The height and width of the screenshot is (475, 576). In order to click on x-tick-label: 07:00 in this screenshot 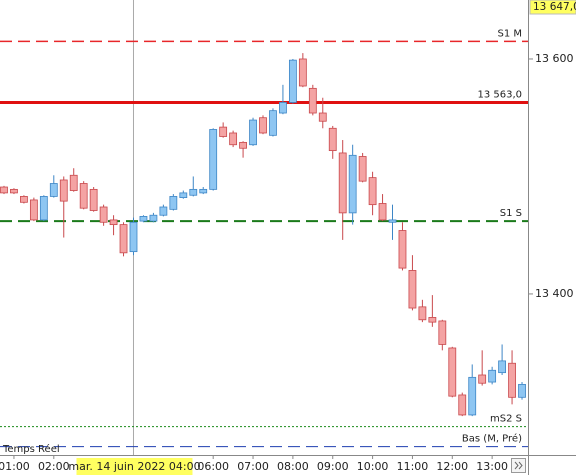, I will do `click(253, 466)`.